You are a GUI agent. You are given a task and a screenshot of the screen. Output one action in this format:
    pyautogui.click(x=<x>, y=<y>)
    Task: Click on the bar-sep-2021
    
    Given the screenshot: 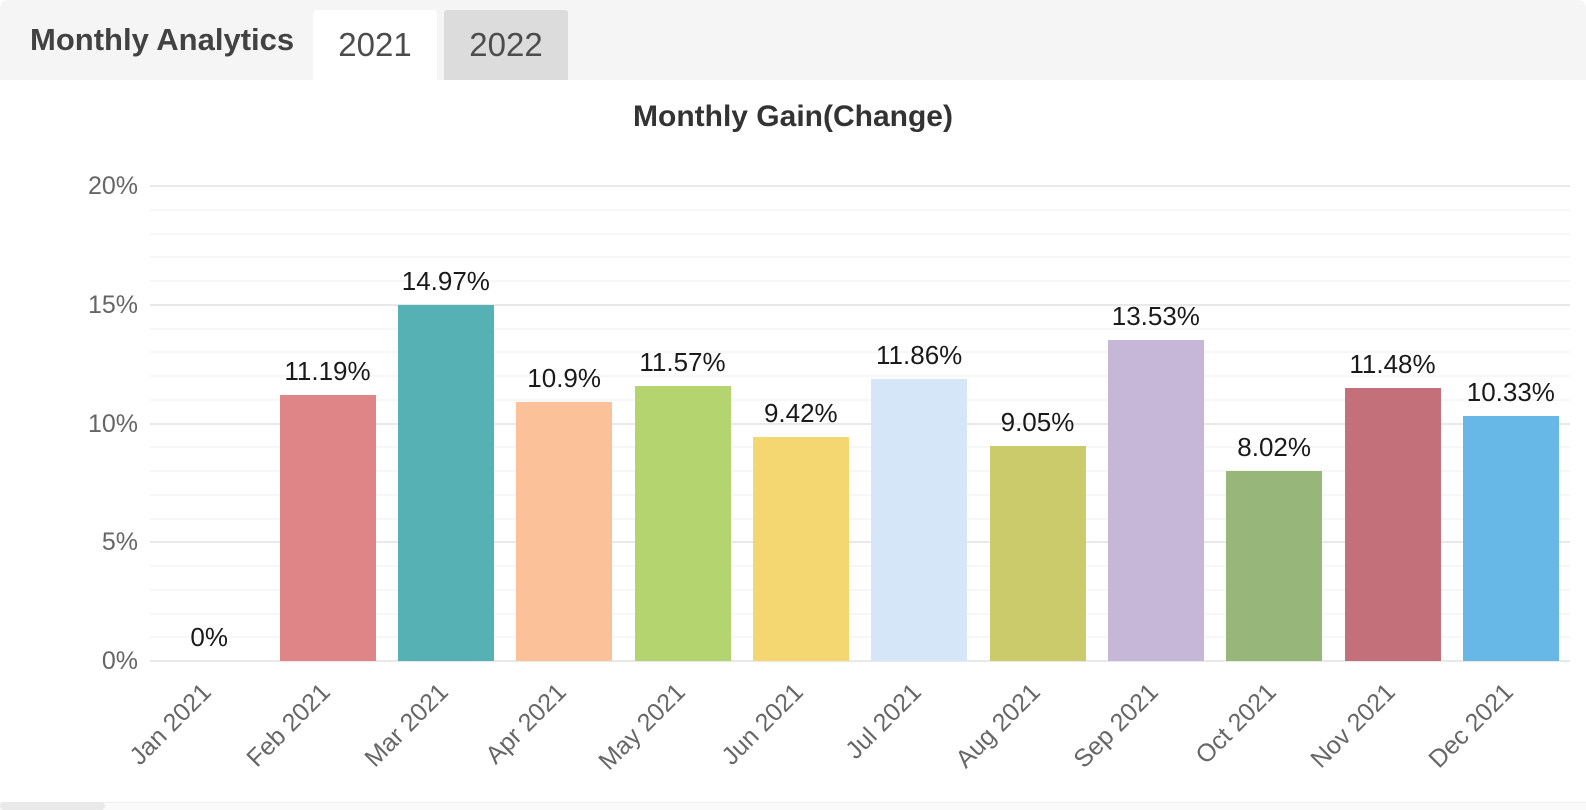 What is the action you would take?
    pyautogui.click(x=1155, y=500)
    